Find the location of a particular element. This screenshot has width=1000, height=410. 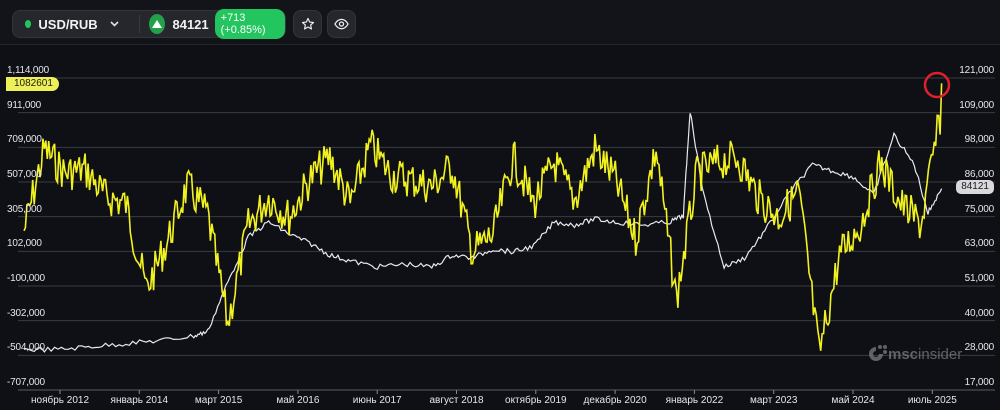

x-tick-label: май 2024 is located at coordinates (853, 400).